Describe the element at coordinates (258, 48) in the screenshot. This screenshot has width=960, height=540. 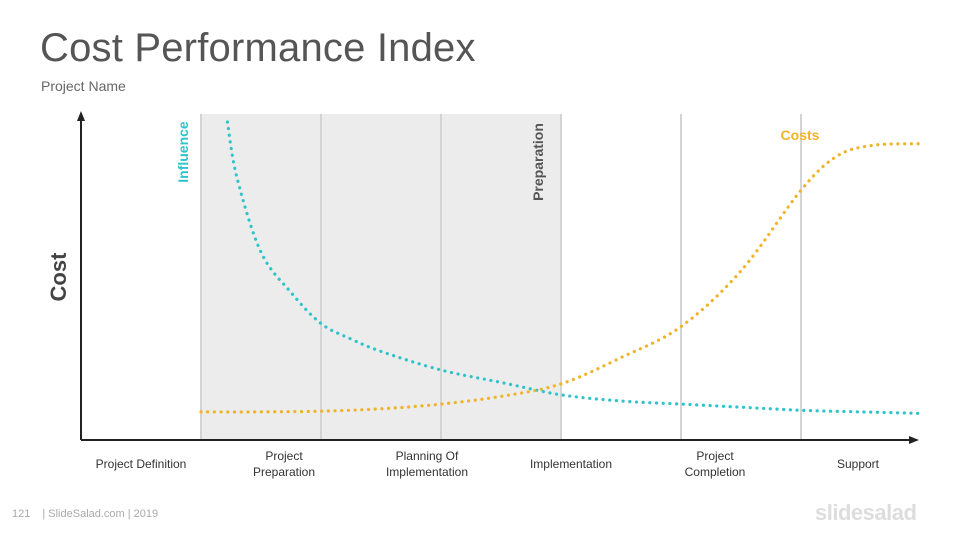
I see `page-title: Cost Performance Index` at that location.